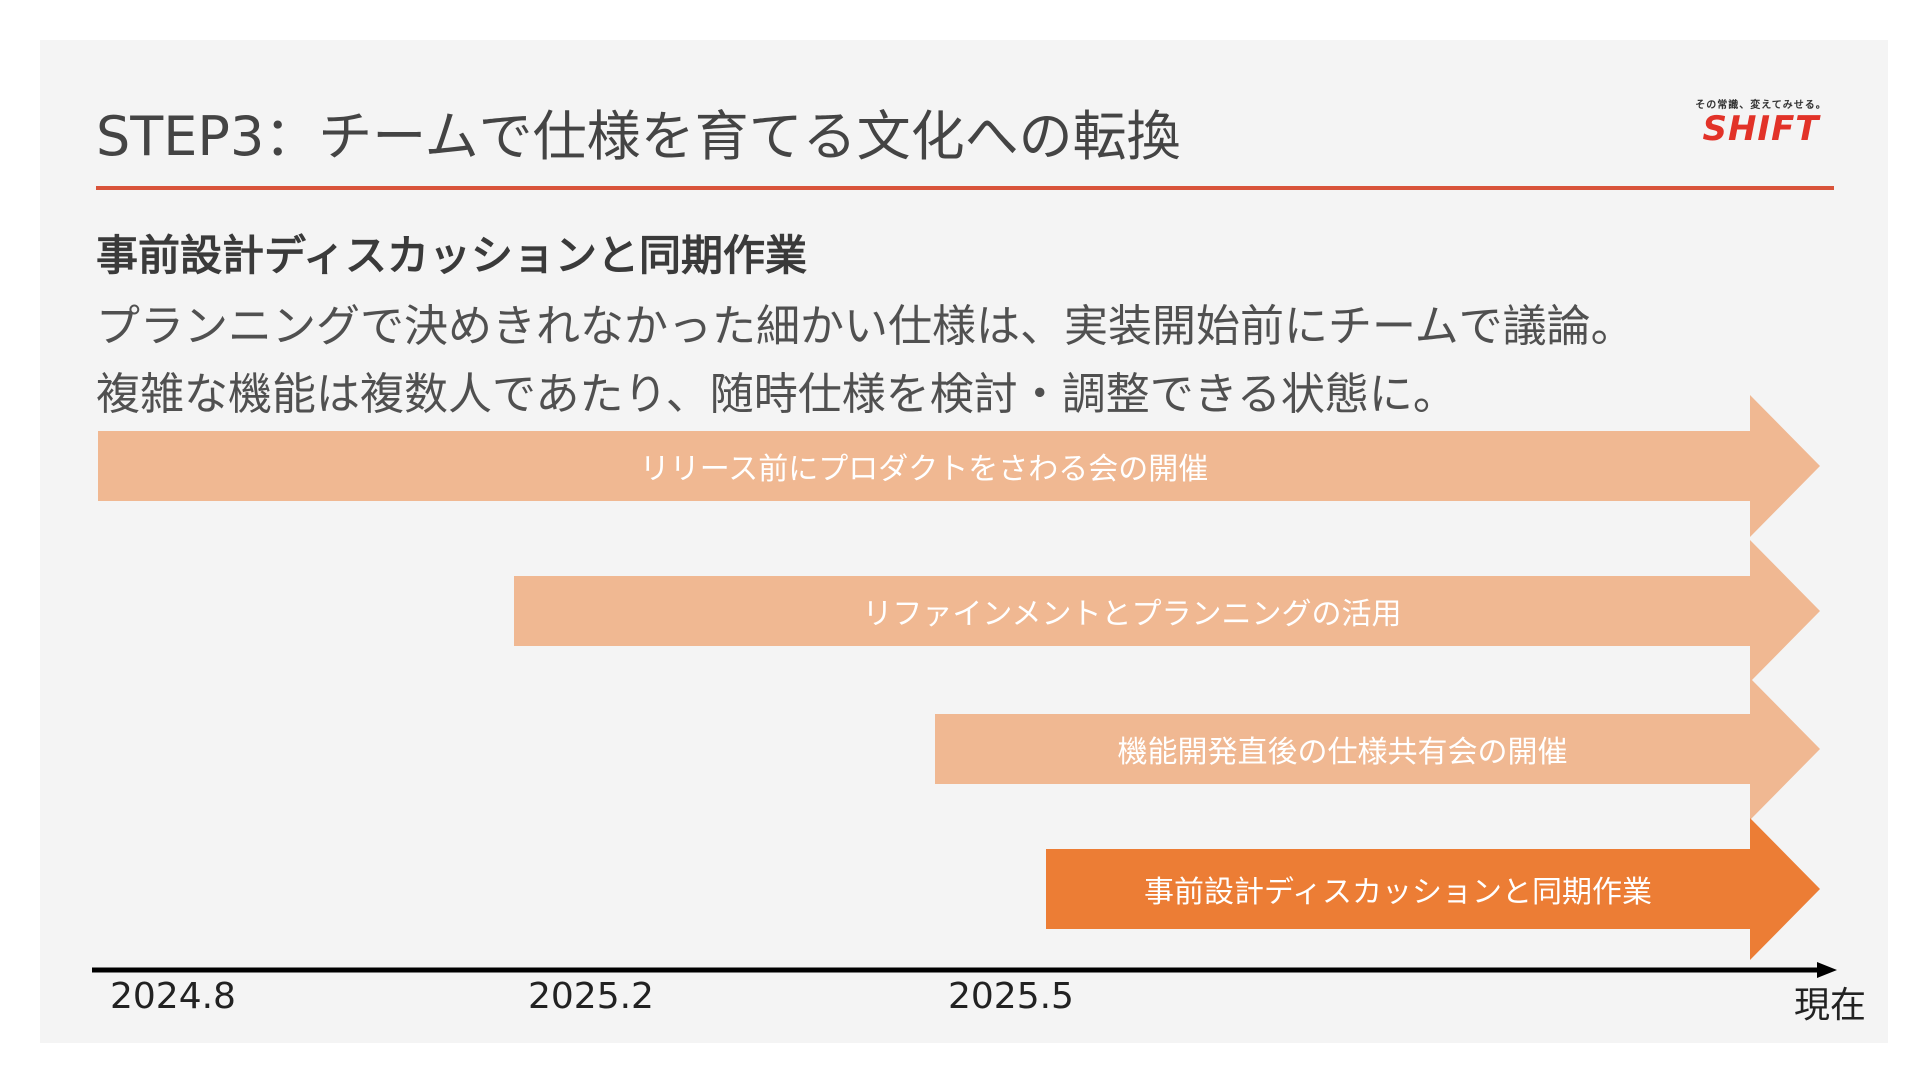  I want to click on arrow-label-3: 機能開発直後の仕様共有会の開催, so click(1342, 752).